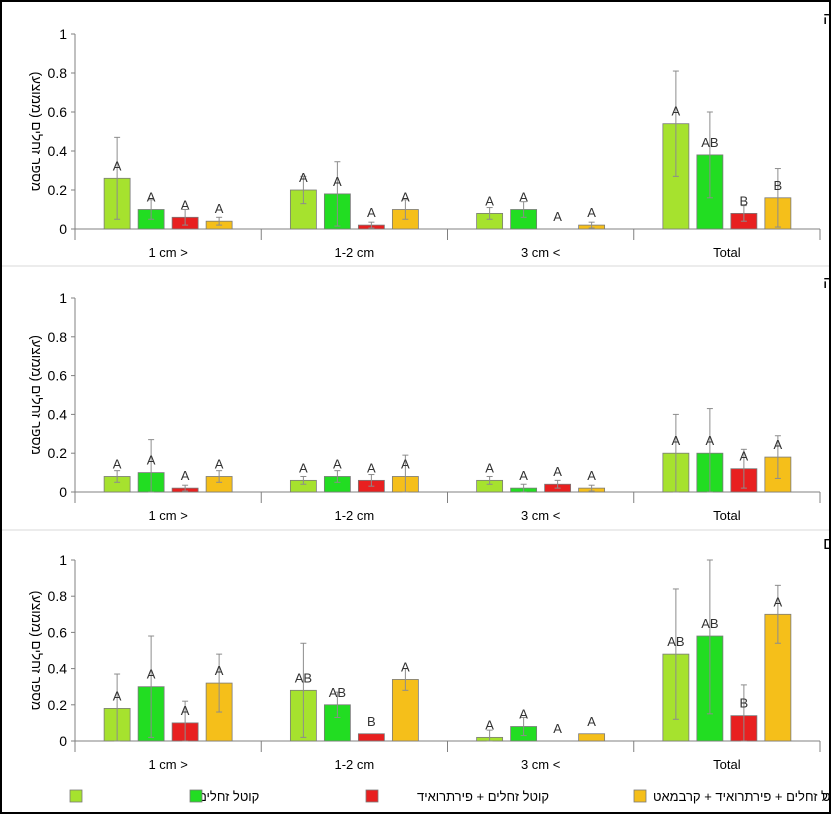 This screenshot has height=819, width=831. I want to click on legend-item: קוטל זחלים, so click(164, 796).